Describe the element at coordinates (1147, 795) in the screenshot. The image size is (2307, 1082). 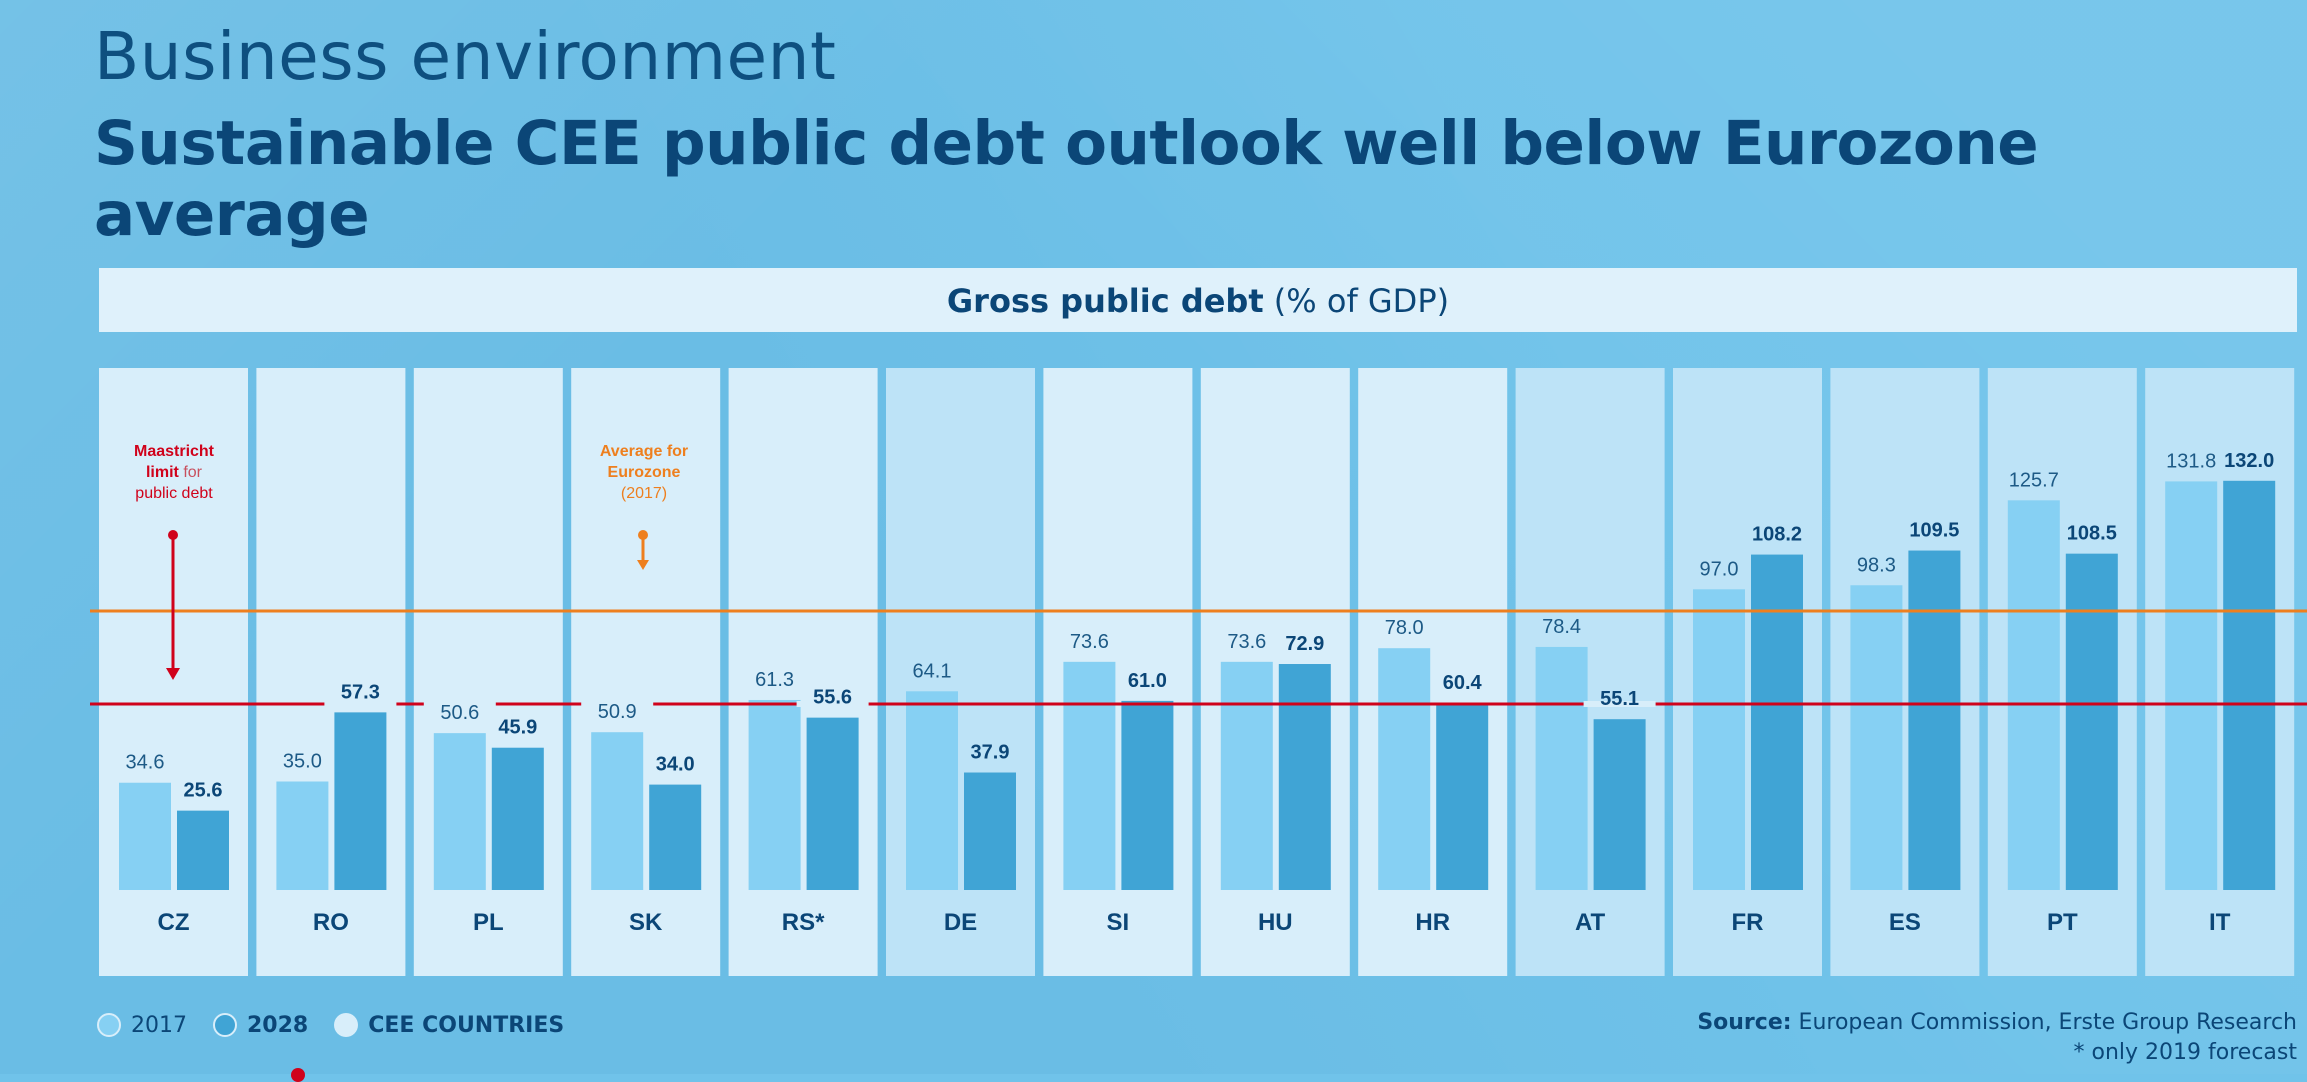
I see `bar-2028-si` at that location.